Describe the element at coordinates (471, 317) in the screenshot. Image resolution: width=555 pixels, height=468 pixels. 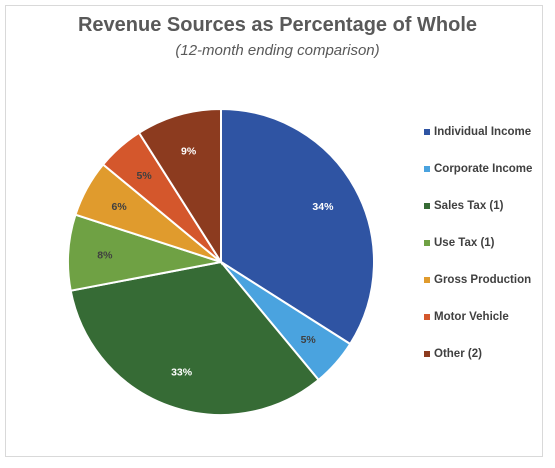
I see `legend-label: Motor Vehicle` at that location.